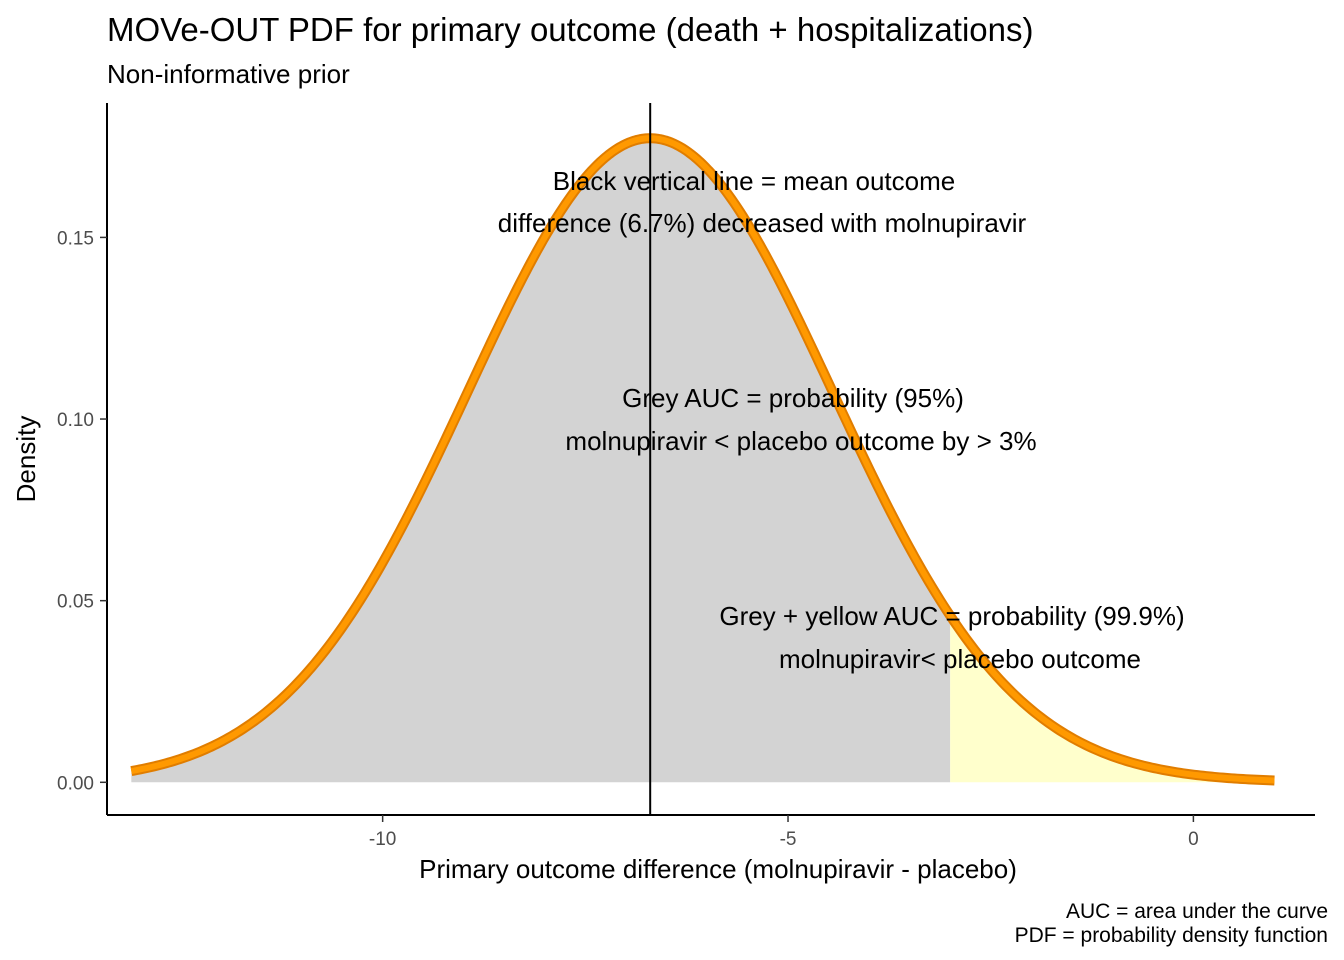 The width and height of the screenshot is (1344, 960). I want to click on annotation-2-line-1: Grey AUC = probability (95%), so click(793, 398).